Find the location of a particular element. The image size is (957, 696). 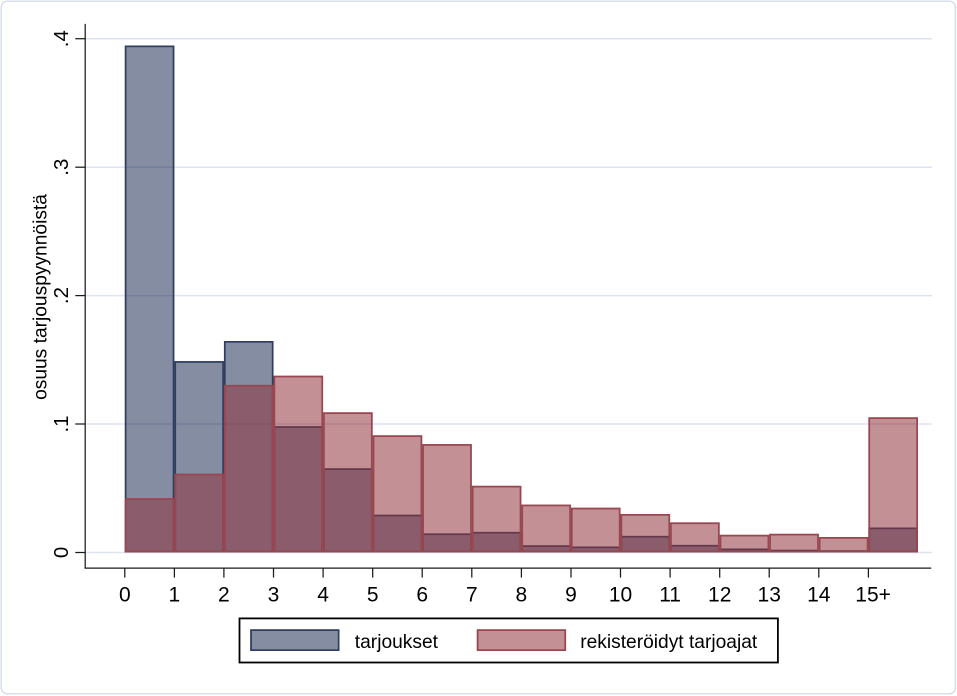

svg-text: .2 is located at coordinates (62, 295).